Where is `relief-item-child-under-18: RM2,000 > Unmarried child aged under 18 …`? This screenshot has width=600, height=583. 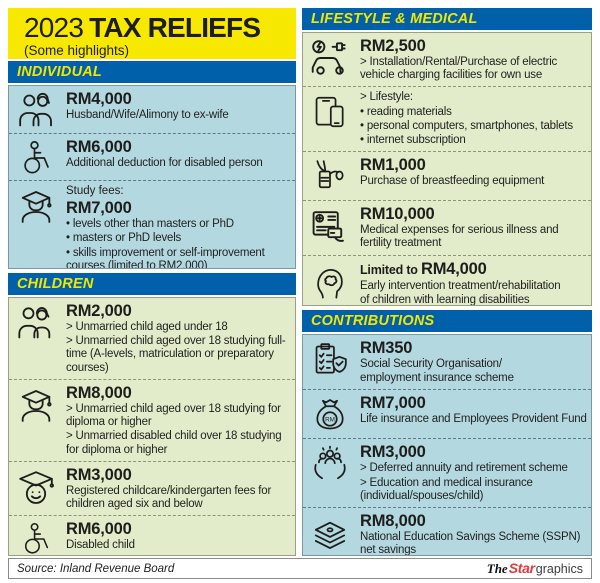 relief-item-child-under-18: RM2,000 > Unmarried child aged under 18 … is located at coordinates (152, 339).